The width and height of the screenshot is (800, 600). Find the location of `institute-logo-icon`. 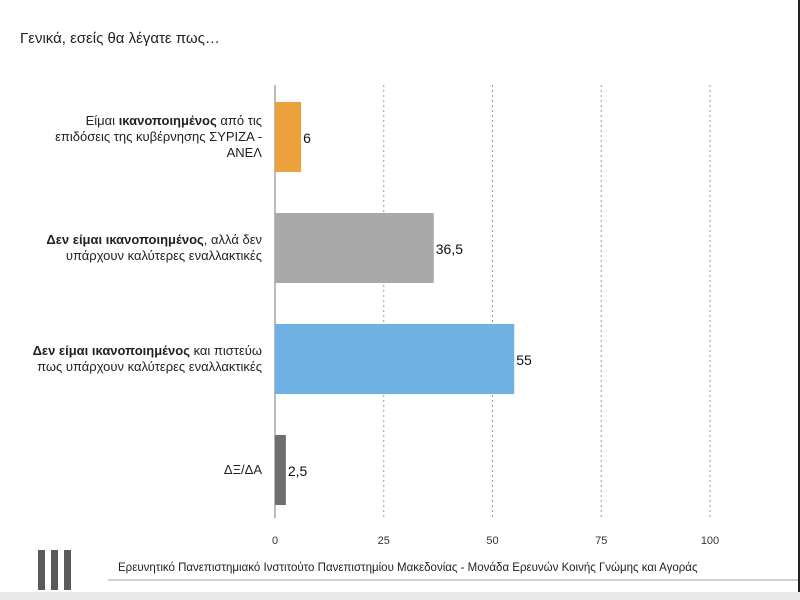

institute-logo-icon is located at coordinates (56, 570).